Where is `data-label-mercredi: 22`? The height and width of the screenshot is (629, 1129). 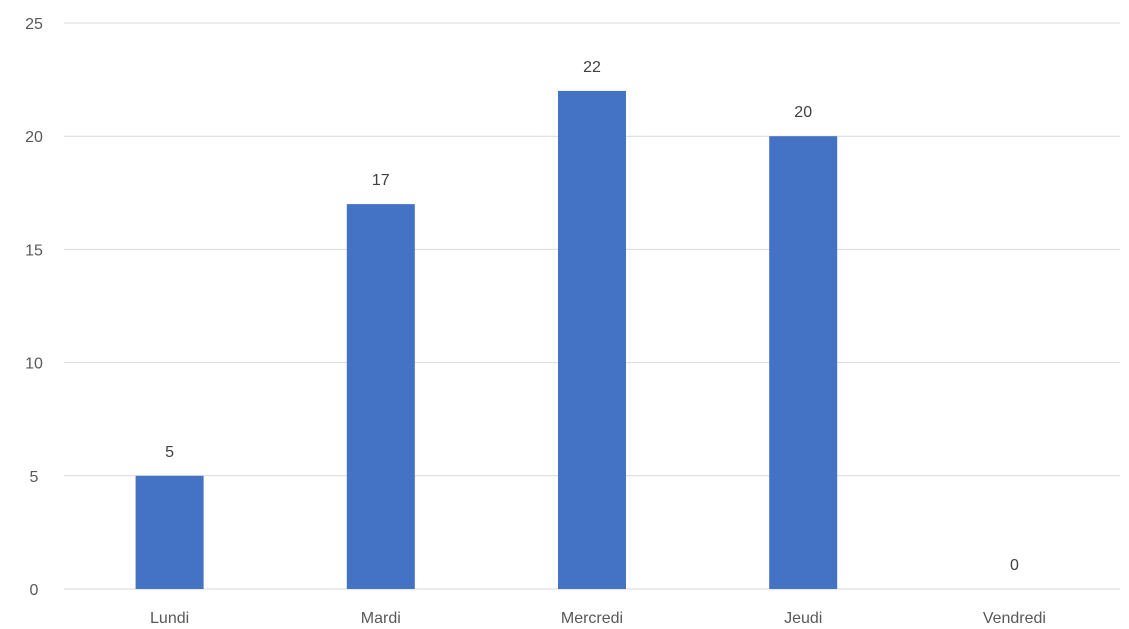
data-label-mercredi: 22 is located at coordinates (592, 67).